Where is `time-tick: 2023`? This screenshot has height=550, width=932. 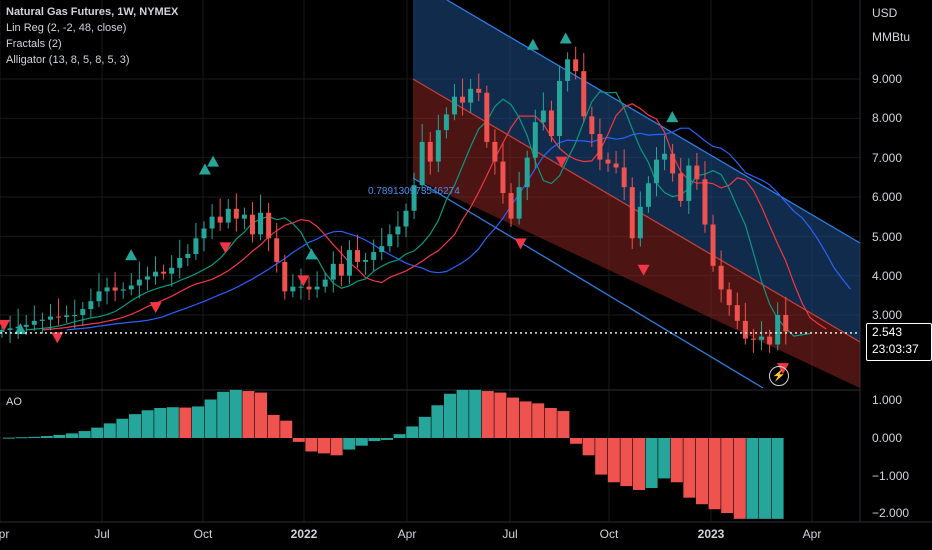
time-tick: 2023 is located at coordinates (711, 534).